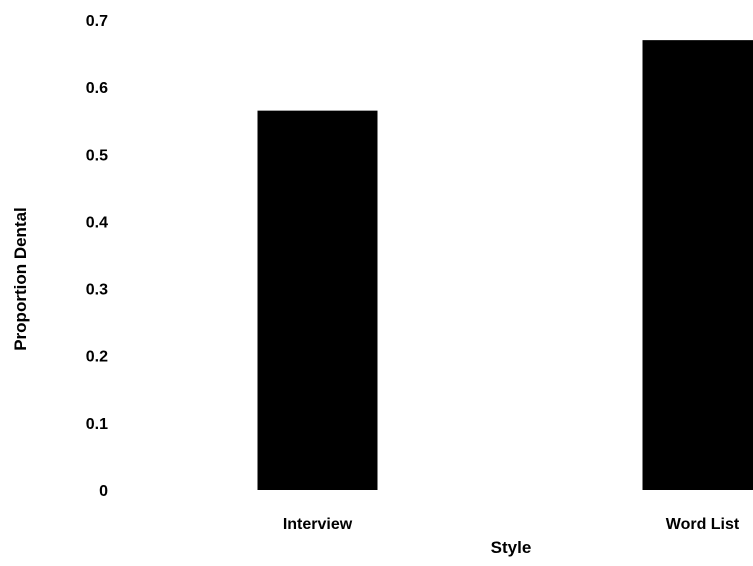  Describe the element at coordinates (97, 424) in the screenshot. I see `y-tick-label: 0.1` at that location.